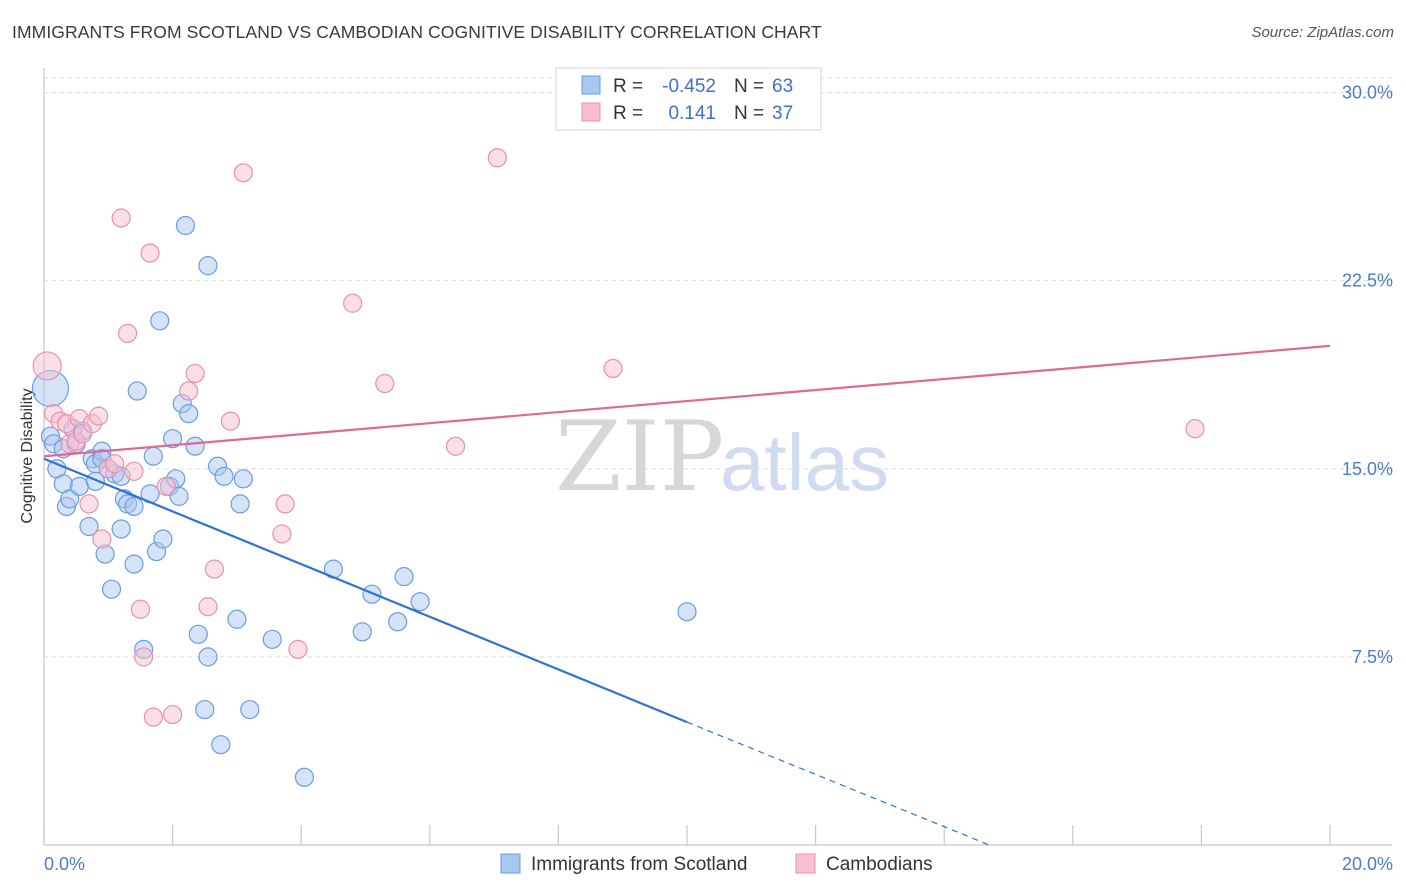 The height and width of the screenshot is (892, 1406). What do you see at coordinates (838, 783) in the screenshot?
I see `scotland-trend-extension` at bounding box center [838, 783].